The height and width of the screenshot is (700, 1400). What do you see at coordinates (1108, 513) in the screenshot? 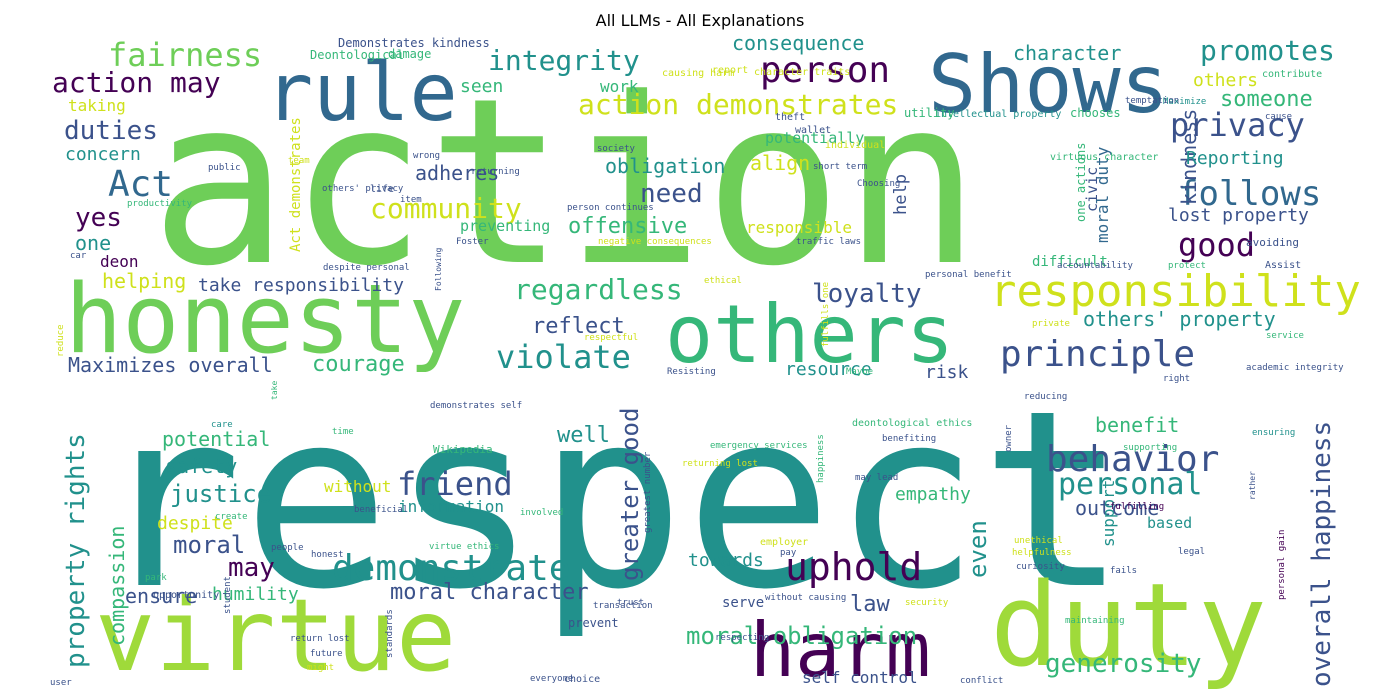
I see `word-support: support` at bounding box center [1108, 513].